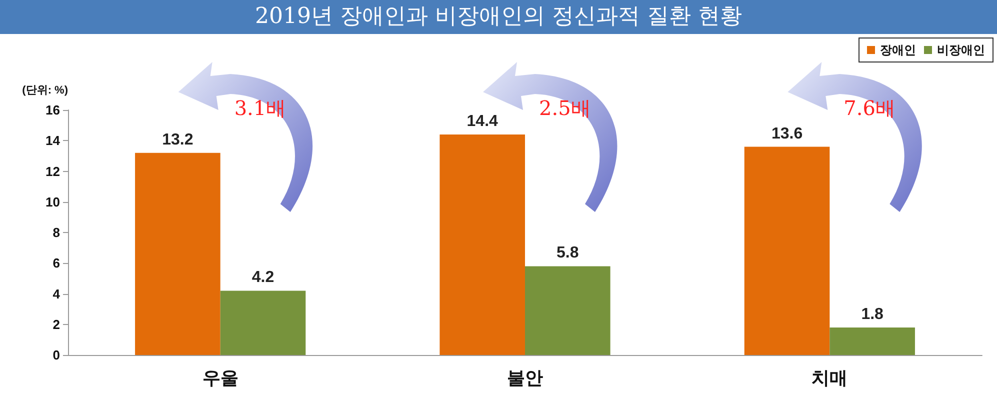 This screenshot has width=997, height=398. What do you see at coordinates (53, 202) in the screenshot?
I see `y-tick-label: 10` at bounding box center [53, 202].